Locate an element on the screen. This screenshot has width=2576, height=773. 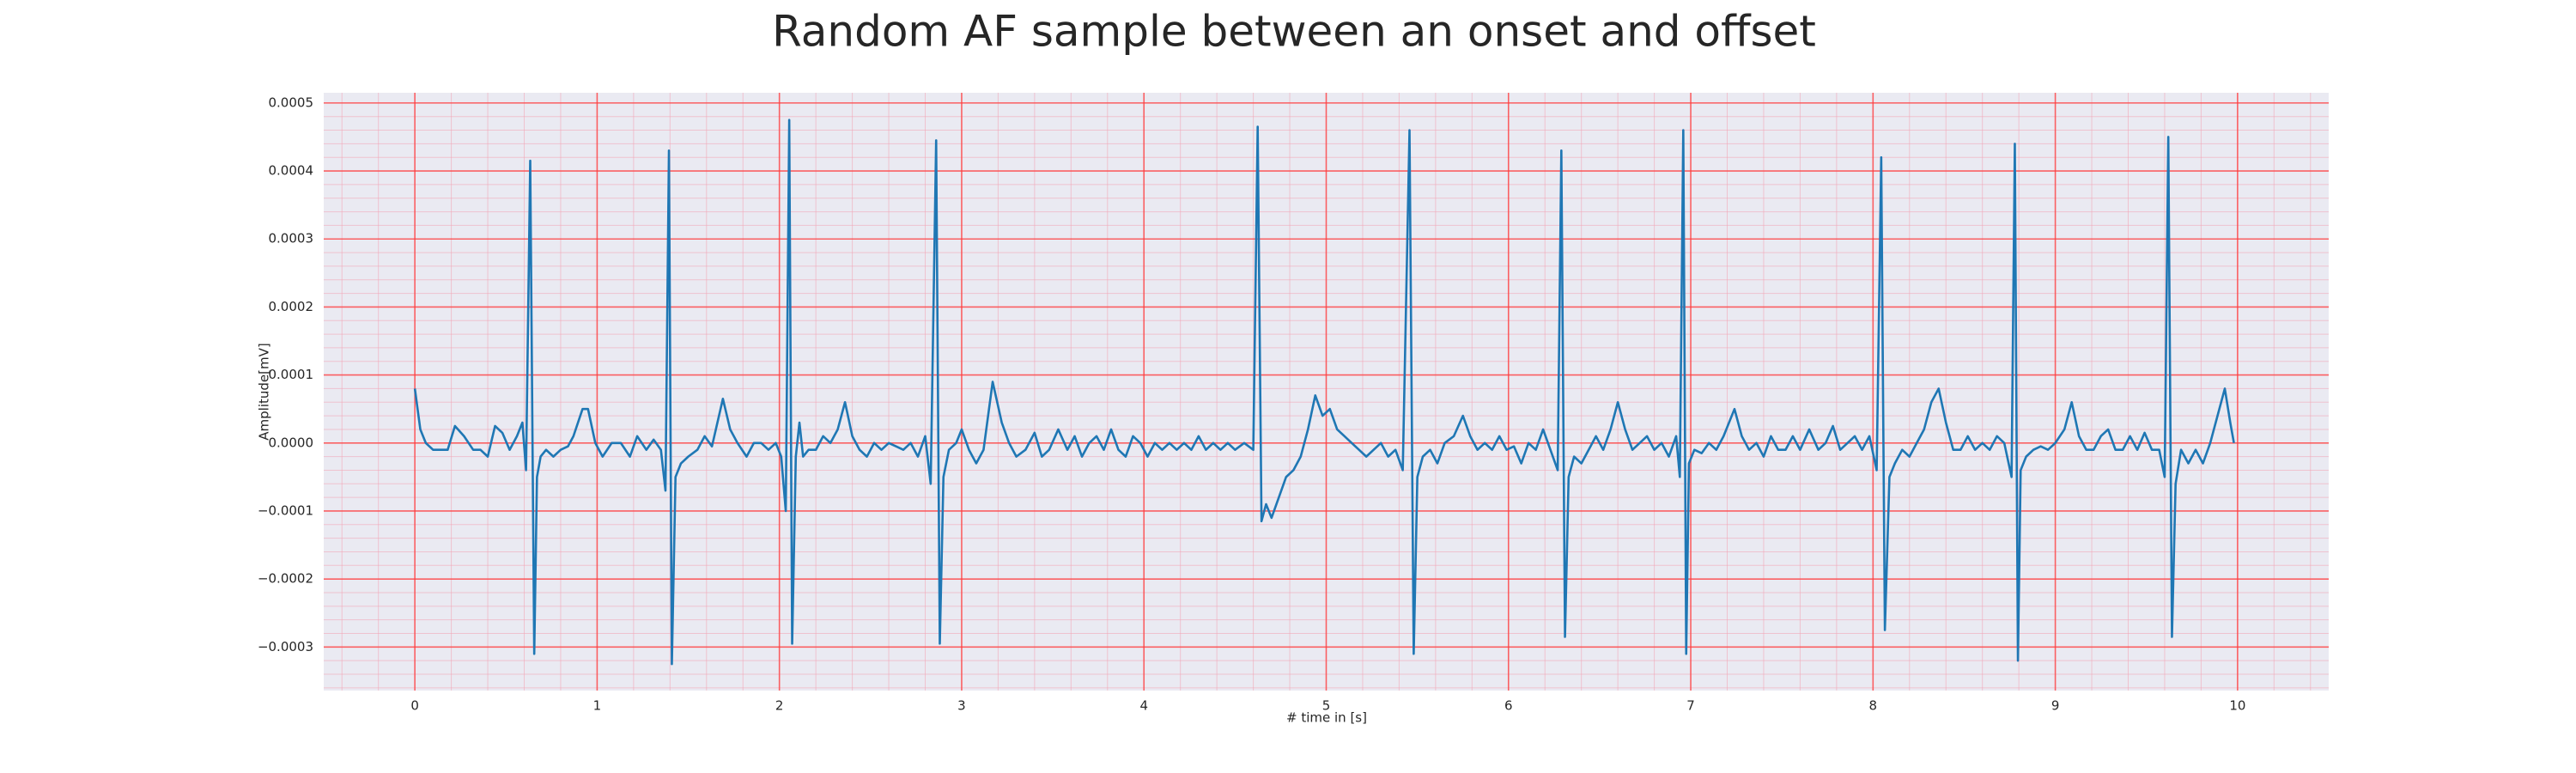
y-tick-label: 0.0001 is located at coordinates (291, 374).